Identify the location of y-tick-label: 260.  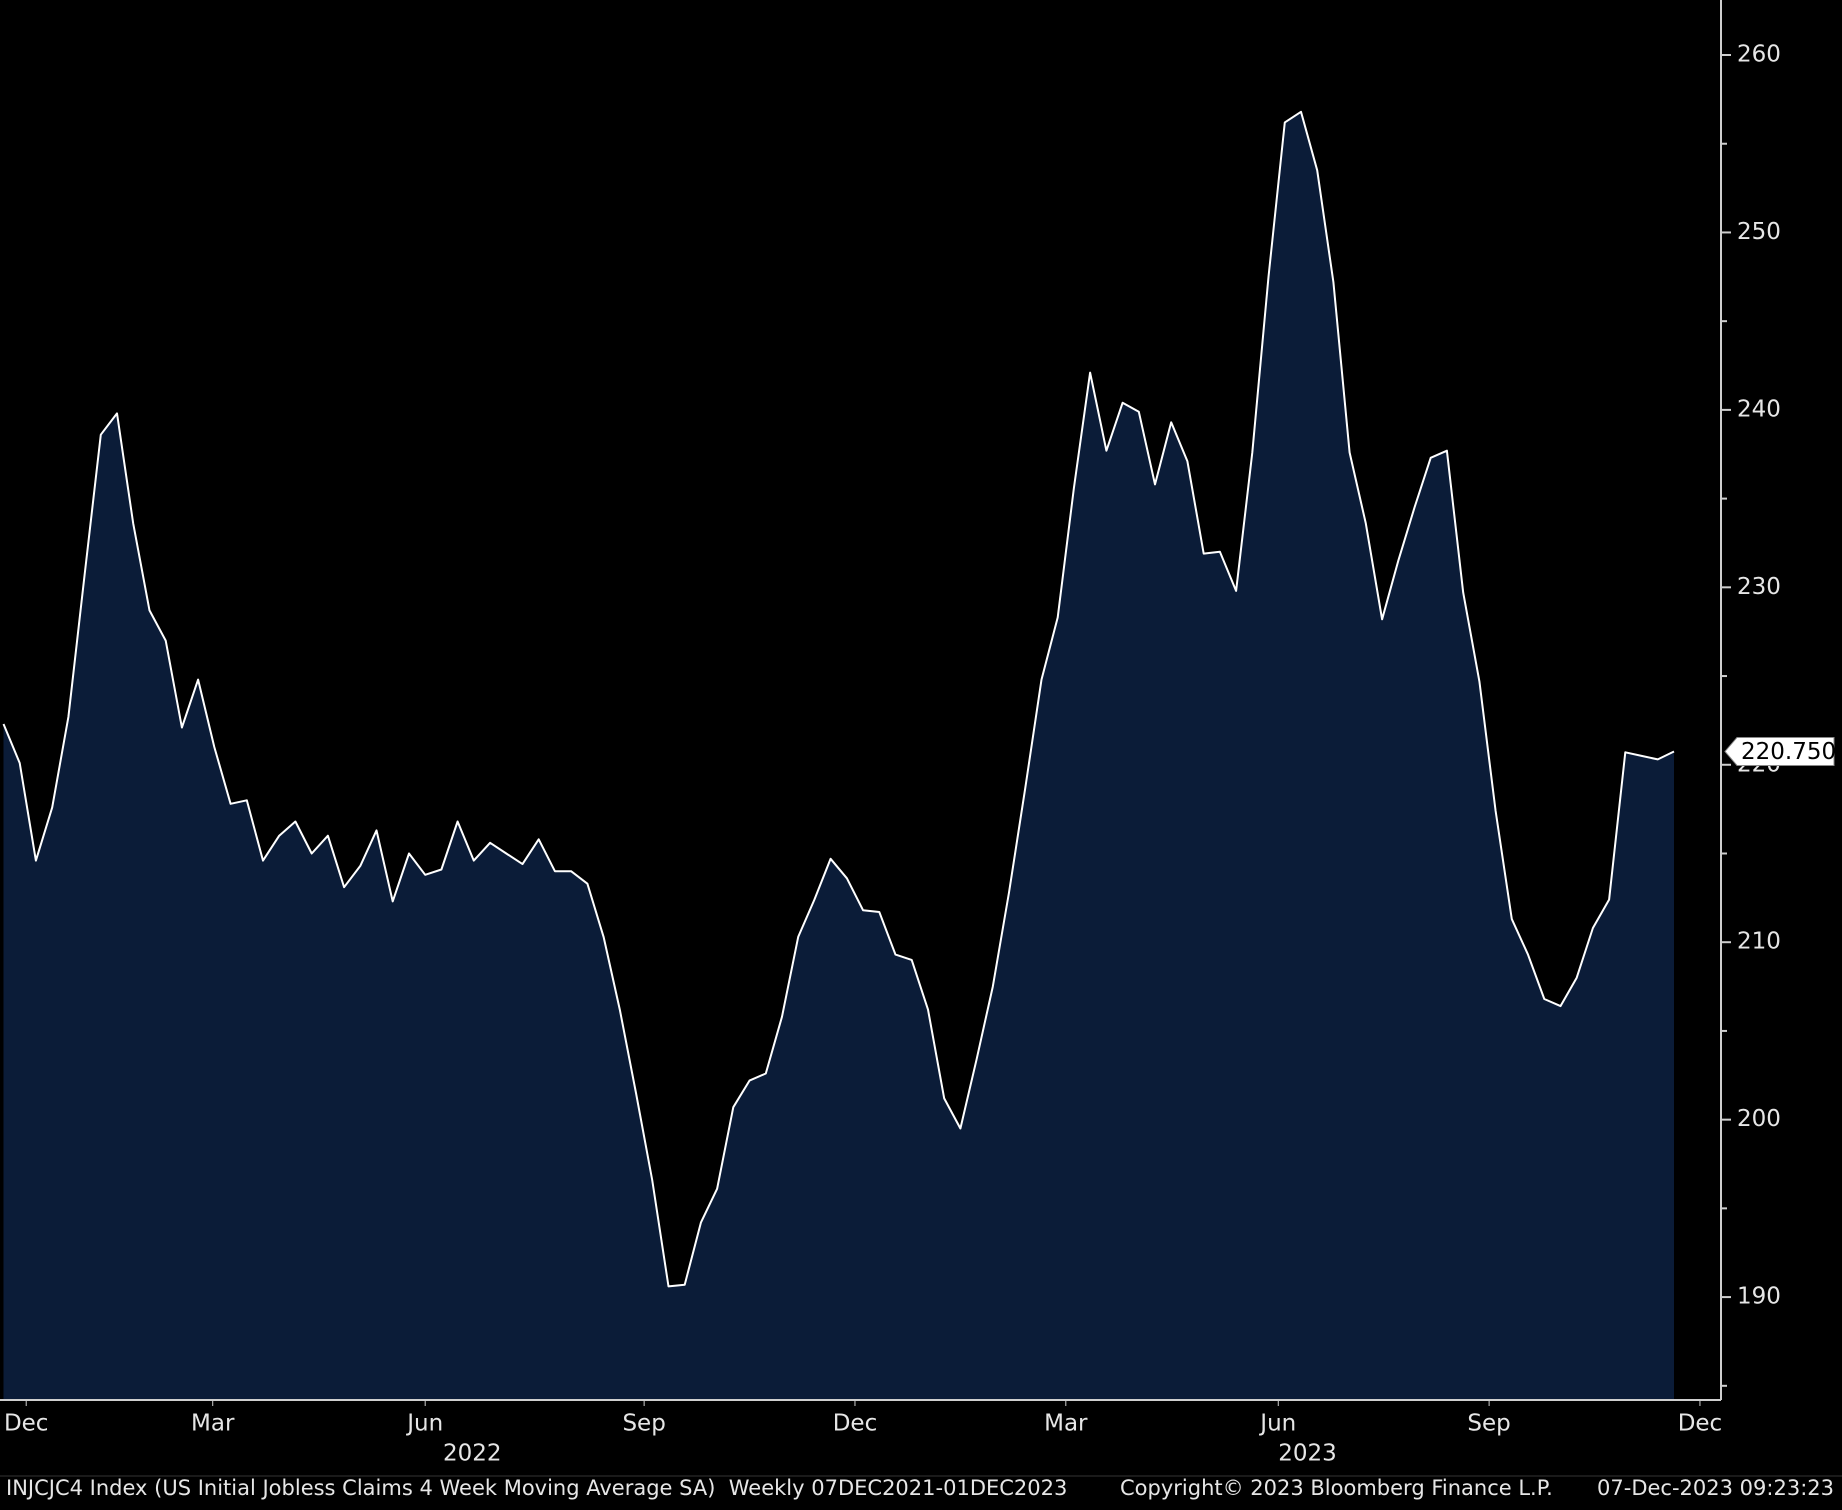
(1759, 55).